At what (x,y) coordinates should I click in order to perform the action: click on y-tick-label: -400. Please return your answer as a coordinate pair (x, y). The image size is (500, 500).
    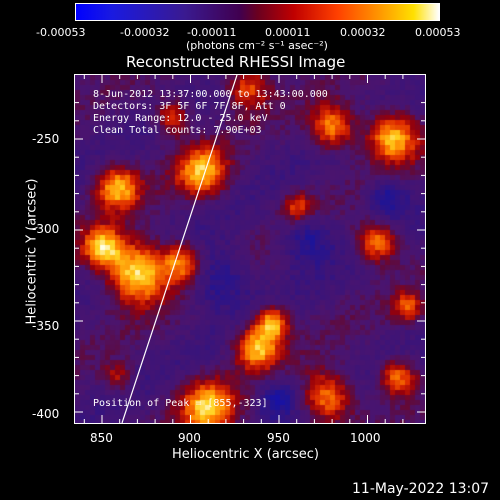
    Looking at the image, I should click on (46, 414).